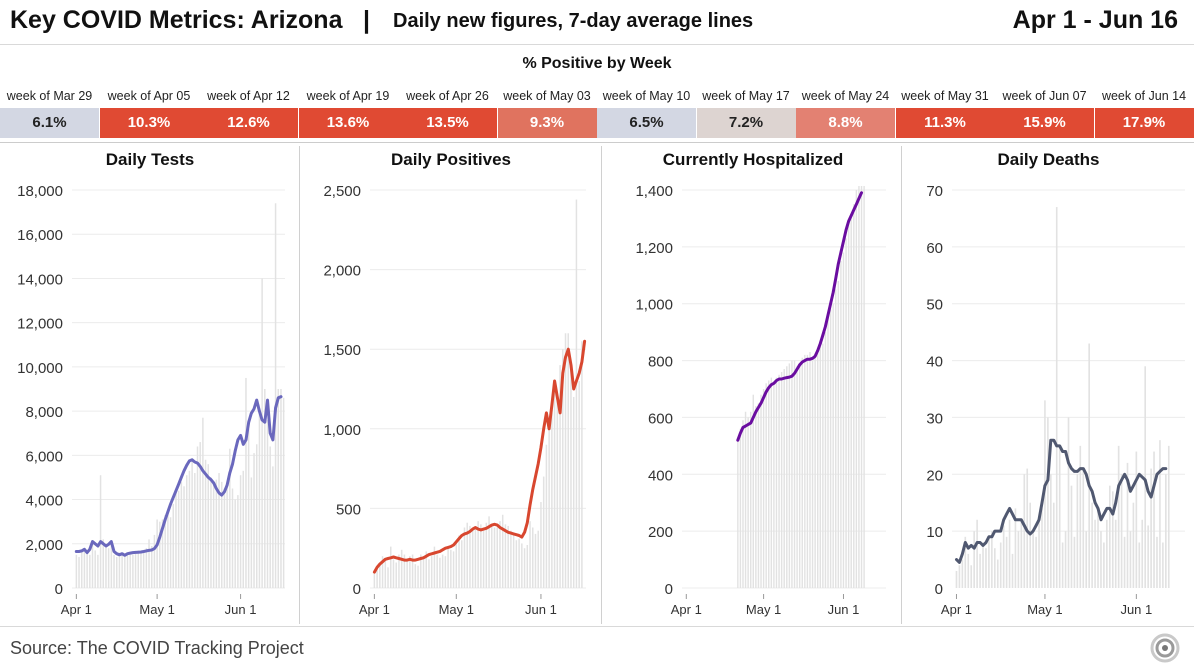  What do you see at coordinates (40, 235) in the screenshot?
I see `y-tick-label: 16,000` at bounding box center [40, 235].